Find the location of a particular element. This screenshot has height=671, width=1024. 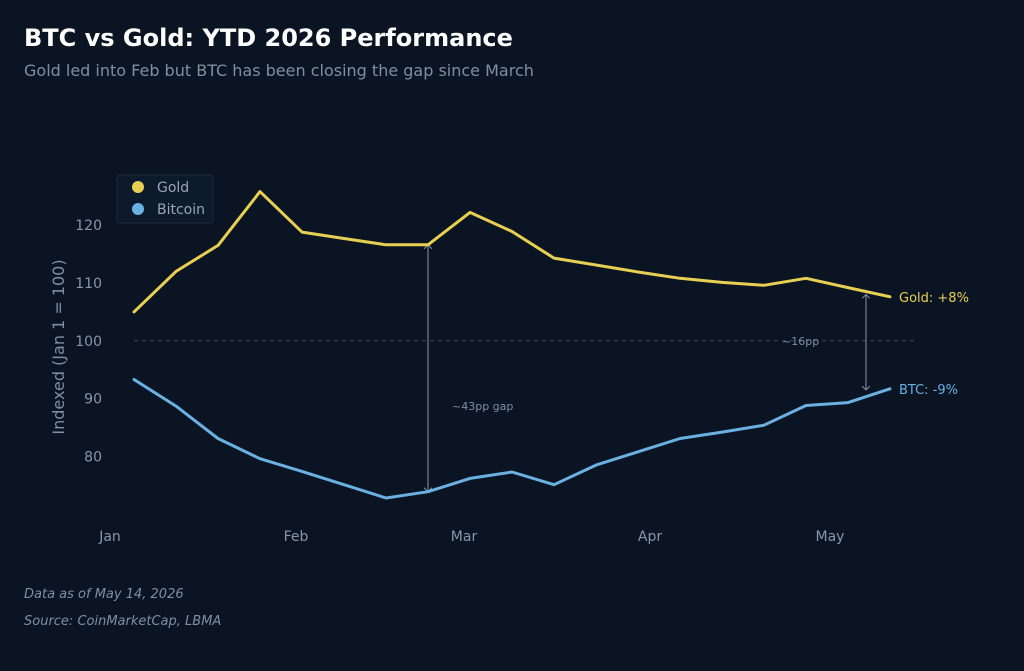

x-tick-label: Feb is located at coordinates (296, 537).